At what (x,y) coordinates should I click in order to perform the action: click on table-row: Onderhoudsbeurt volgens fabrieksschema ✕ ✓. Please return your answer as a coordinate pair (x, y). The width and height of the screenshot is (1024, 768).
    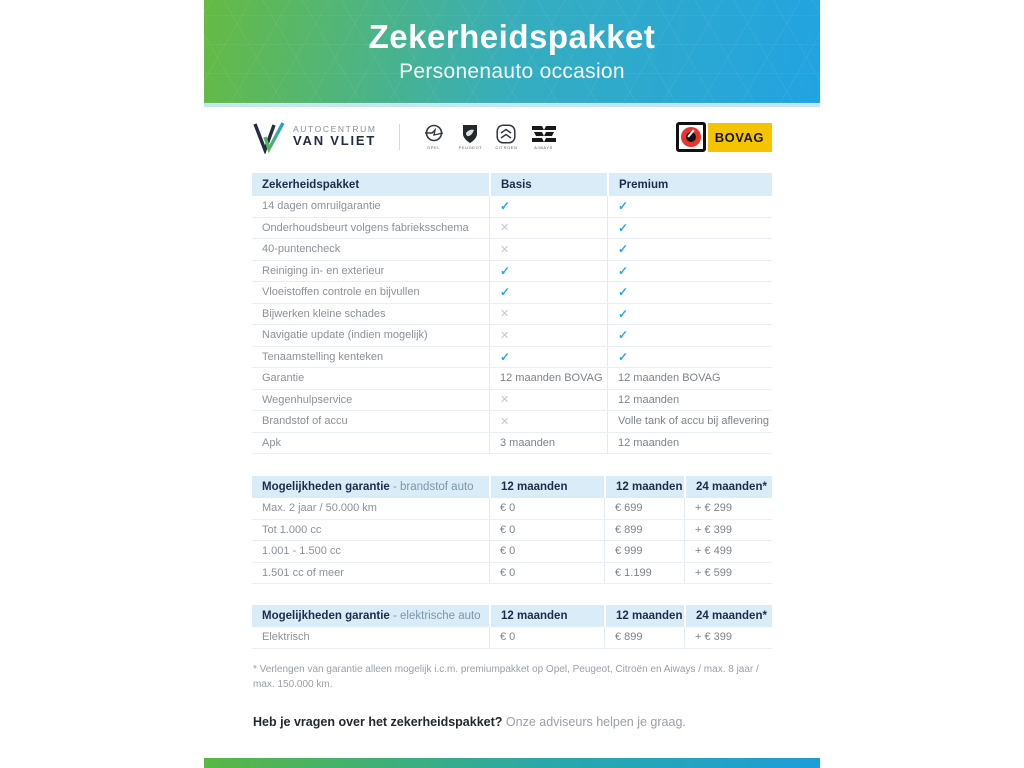
    Looking at the image, I should click on (512, 228).